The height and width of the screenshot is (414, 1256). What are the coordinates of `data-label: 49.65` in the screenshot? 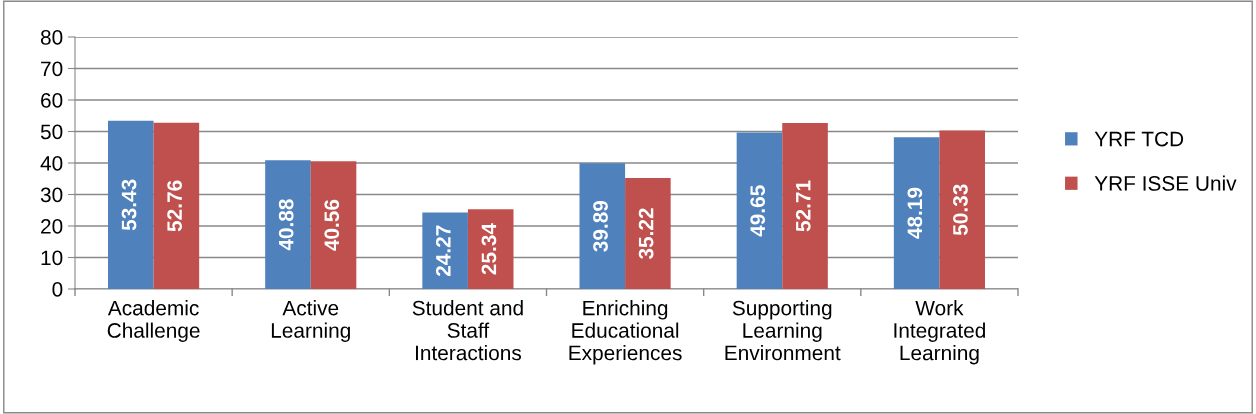 It's located at (758, 211).